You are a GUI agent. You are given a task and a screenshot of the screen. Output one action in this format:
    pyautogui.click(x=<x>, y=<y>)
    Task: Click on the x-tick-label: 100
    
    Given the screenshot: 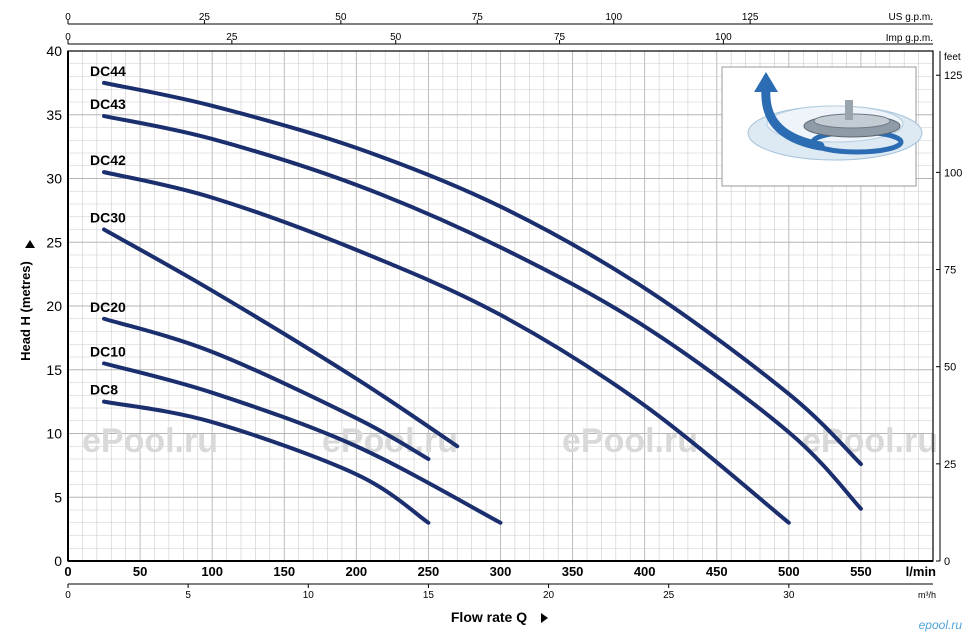 What is the action you would take?
    pyautogui.click(x=212, y=571)
    